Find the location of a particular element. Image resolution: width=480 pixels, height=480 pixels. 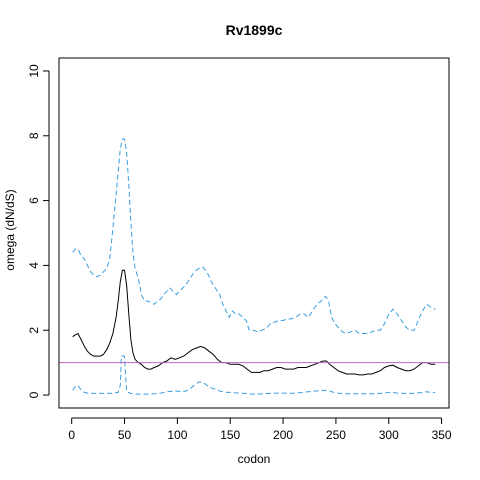

x-tick-label: 300 is located at coordinates (389, 435).